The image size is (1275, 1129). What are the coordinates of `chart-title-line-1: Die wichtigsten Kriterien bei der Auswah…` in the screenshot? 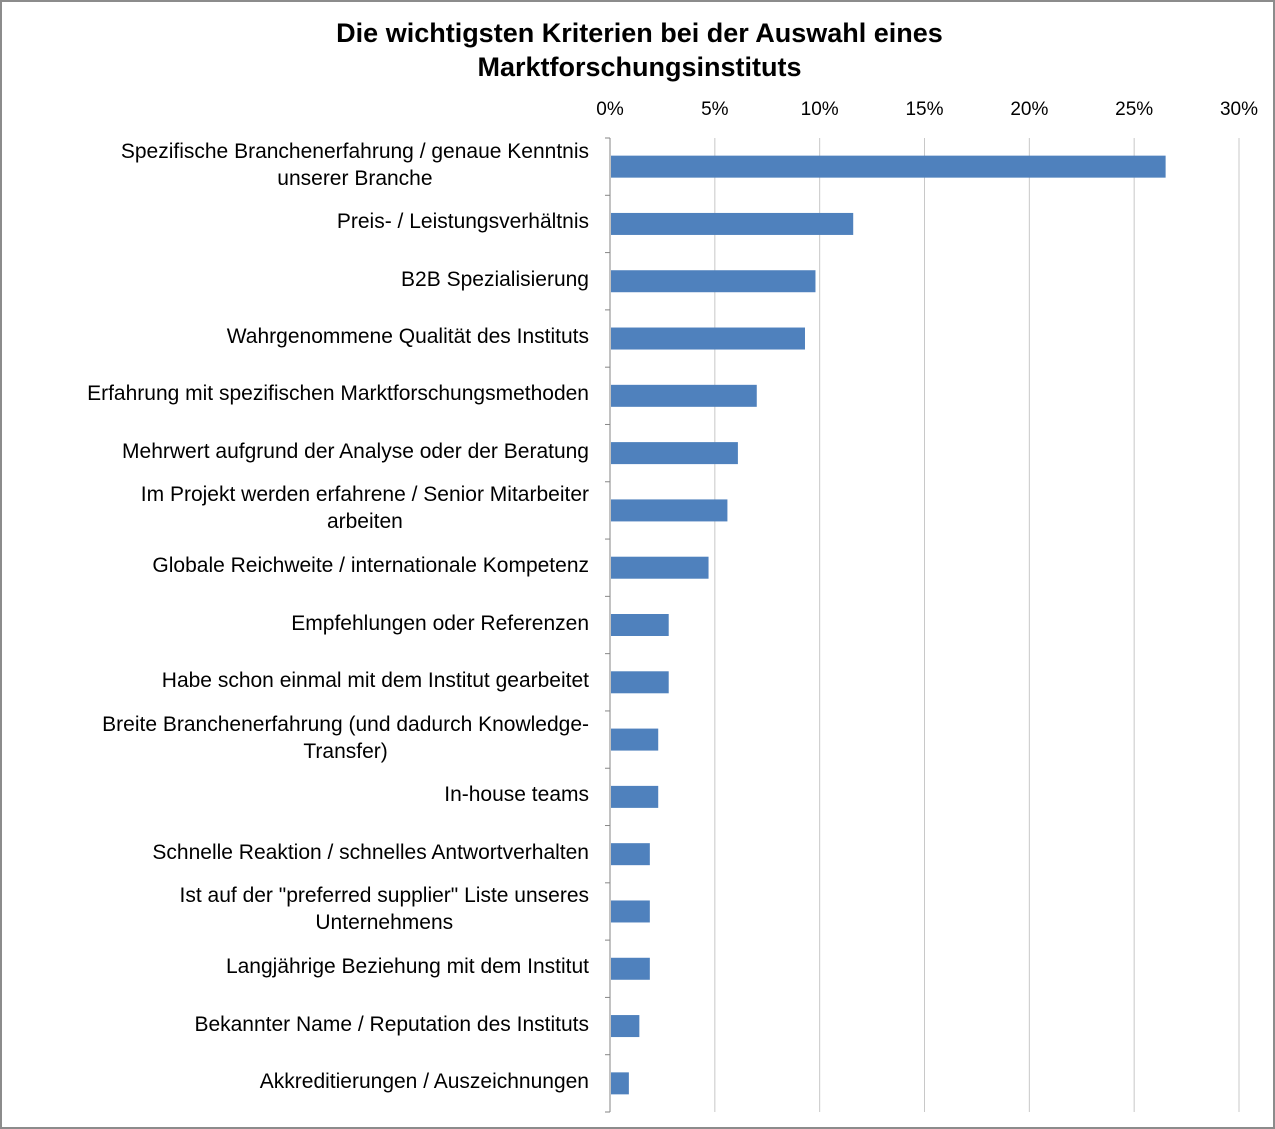 It's located at (639, 33).